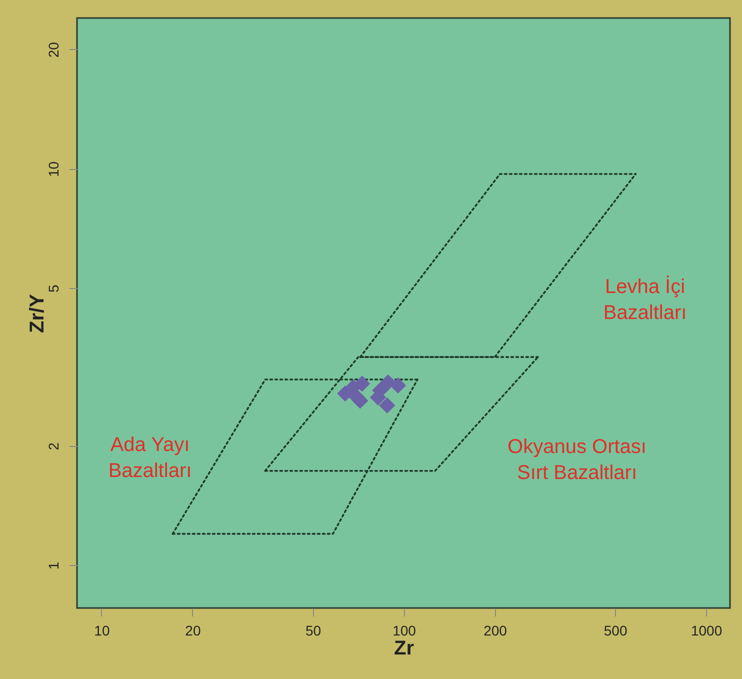 The width and height of the screenshot is (742, 679). I want to click on y-tick-label: 2, so click(54, 446).